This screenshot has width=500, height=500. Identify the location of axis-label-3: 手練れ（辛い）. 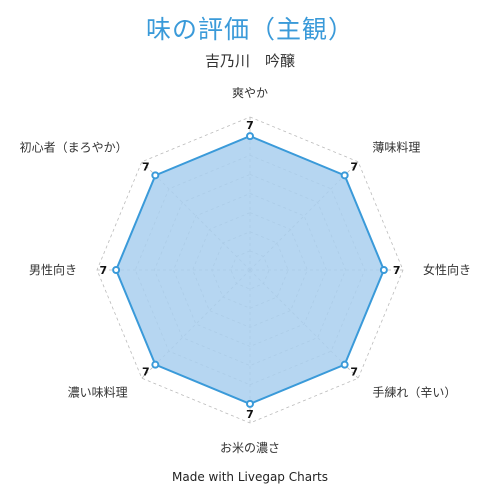
(414, 392).